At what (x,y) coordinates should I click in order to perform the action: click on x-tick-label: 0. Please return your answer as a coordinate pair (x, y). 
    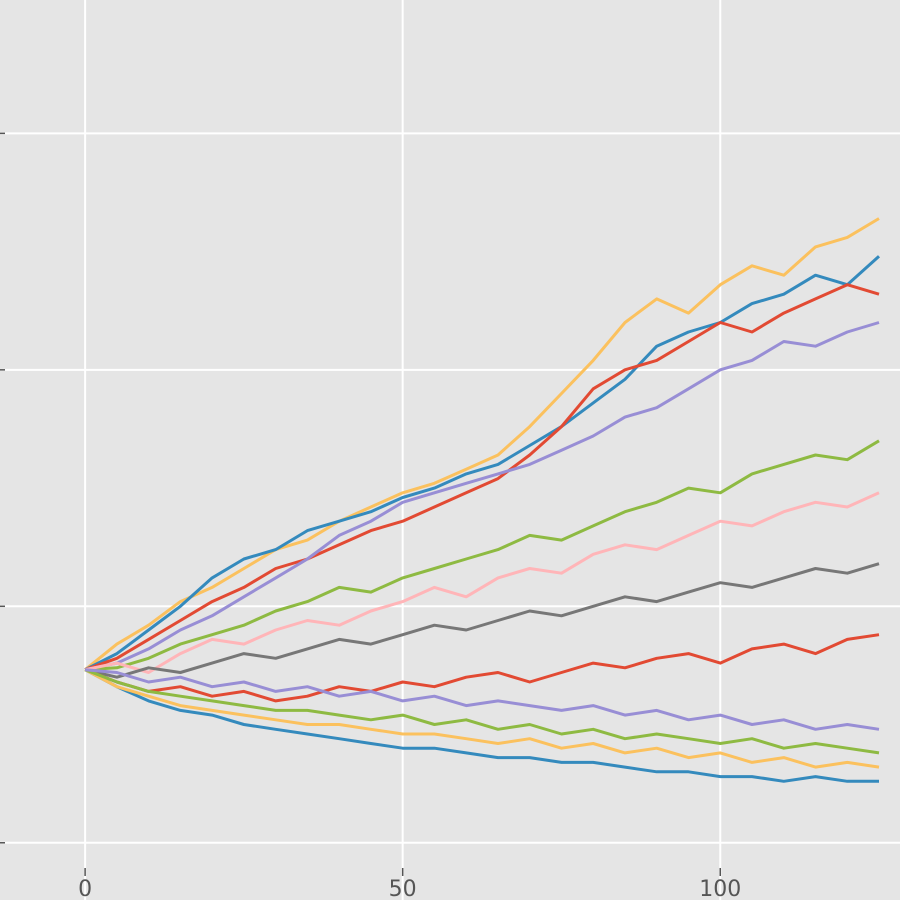
    Looking at the image, I should click on (85, 888).